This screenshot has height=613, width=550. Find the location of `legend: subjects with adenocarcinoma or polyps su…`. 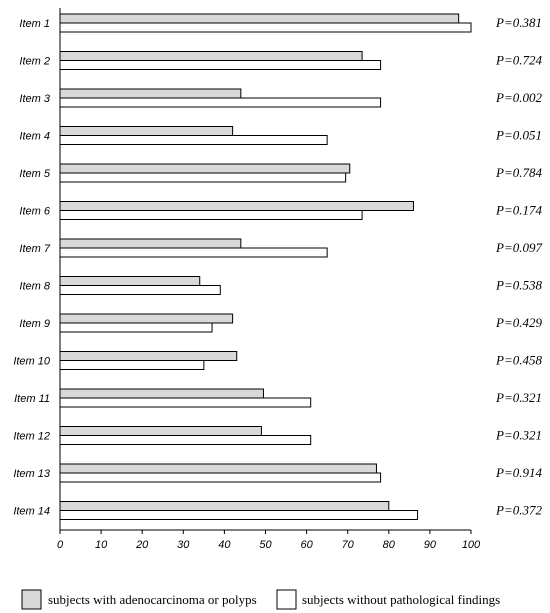

legend: subjects with adenocarcinoma or polyps su… is located at coordinates (260, 599).